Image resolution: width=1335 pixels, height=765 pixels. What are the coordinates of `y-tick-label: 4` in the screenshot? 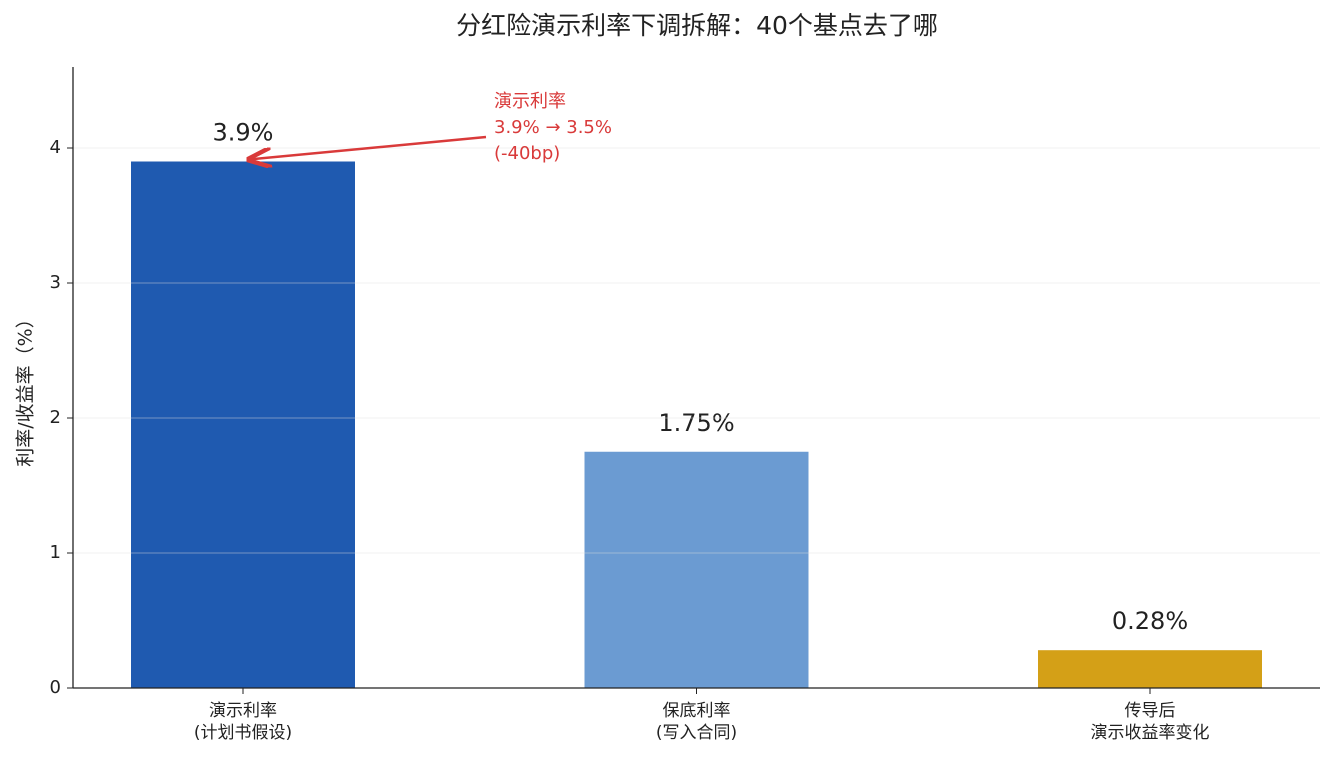 It's located at (55, 147).